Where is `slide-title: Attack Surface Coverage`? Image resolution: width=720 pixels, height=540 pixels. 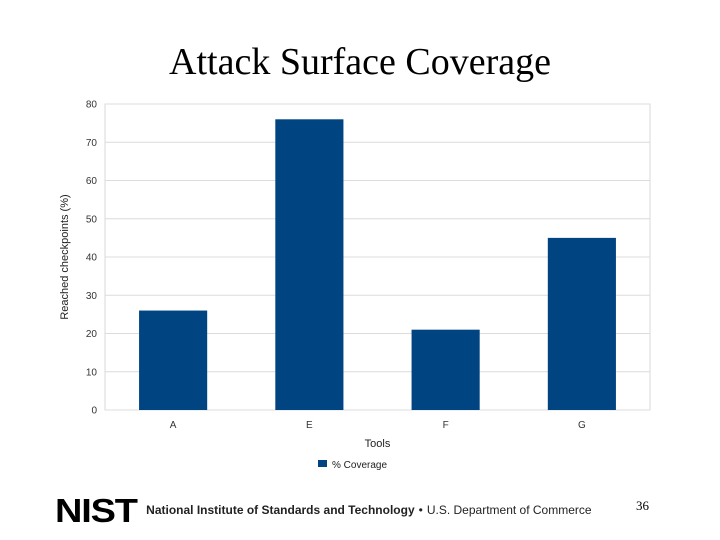
slide-title: Attack Surface Coverage is located at coordinates (360, 62).